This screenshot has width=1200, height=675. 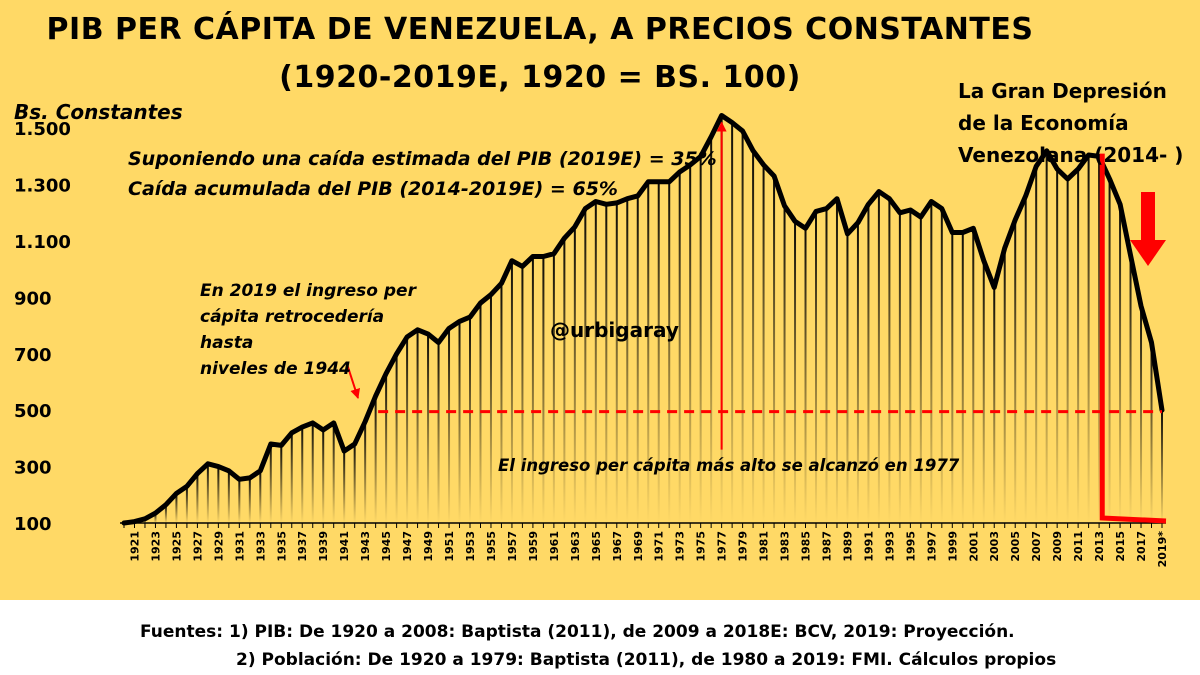 What do you see at coordinates (596, 546) in the screenshot?
I see `x-tick-label: 1965` at bounding box center [596, 546].